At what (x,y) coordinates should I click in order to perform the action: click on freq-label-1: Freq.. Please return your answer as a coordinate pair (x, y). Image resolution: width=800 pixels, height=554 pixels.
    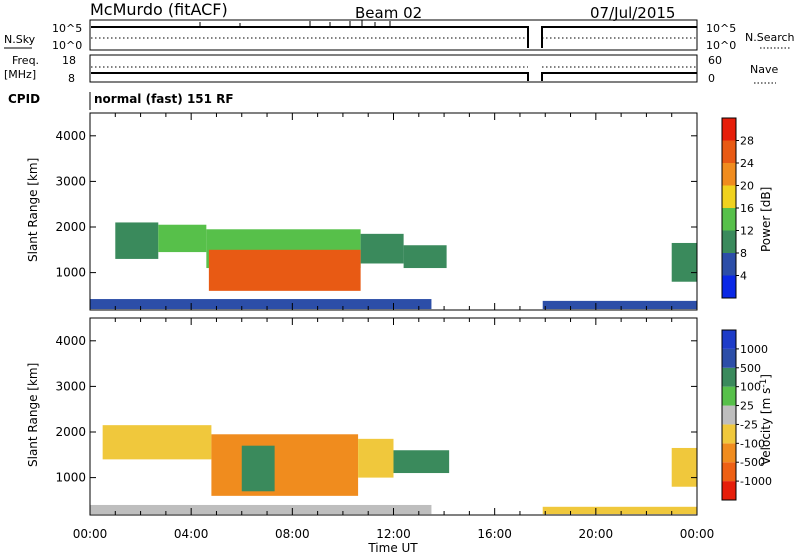
    Looking at the image, I should click on (25, 60).